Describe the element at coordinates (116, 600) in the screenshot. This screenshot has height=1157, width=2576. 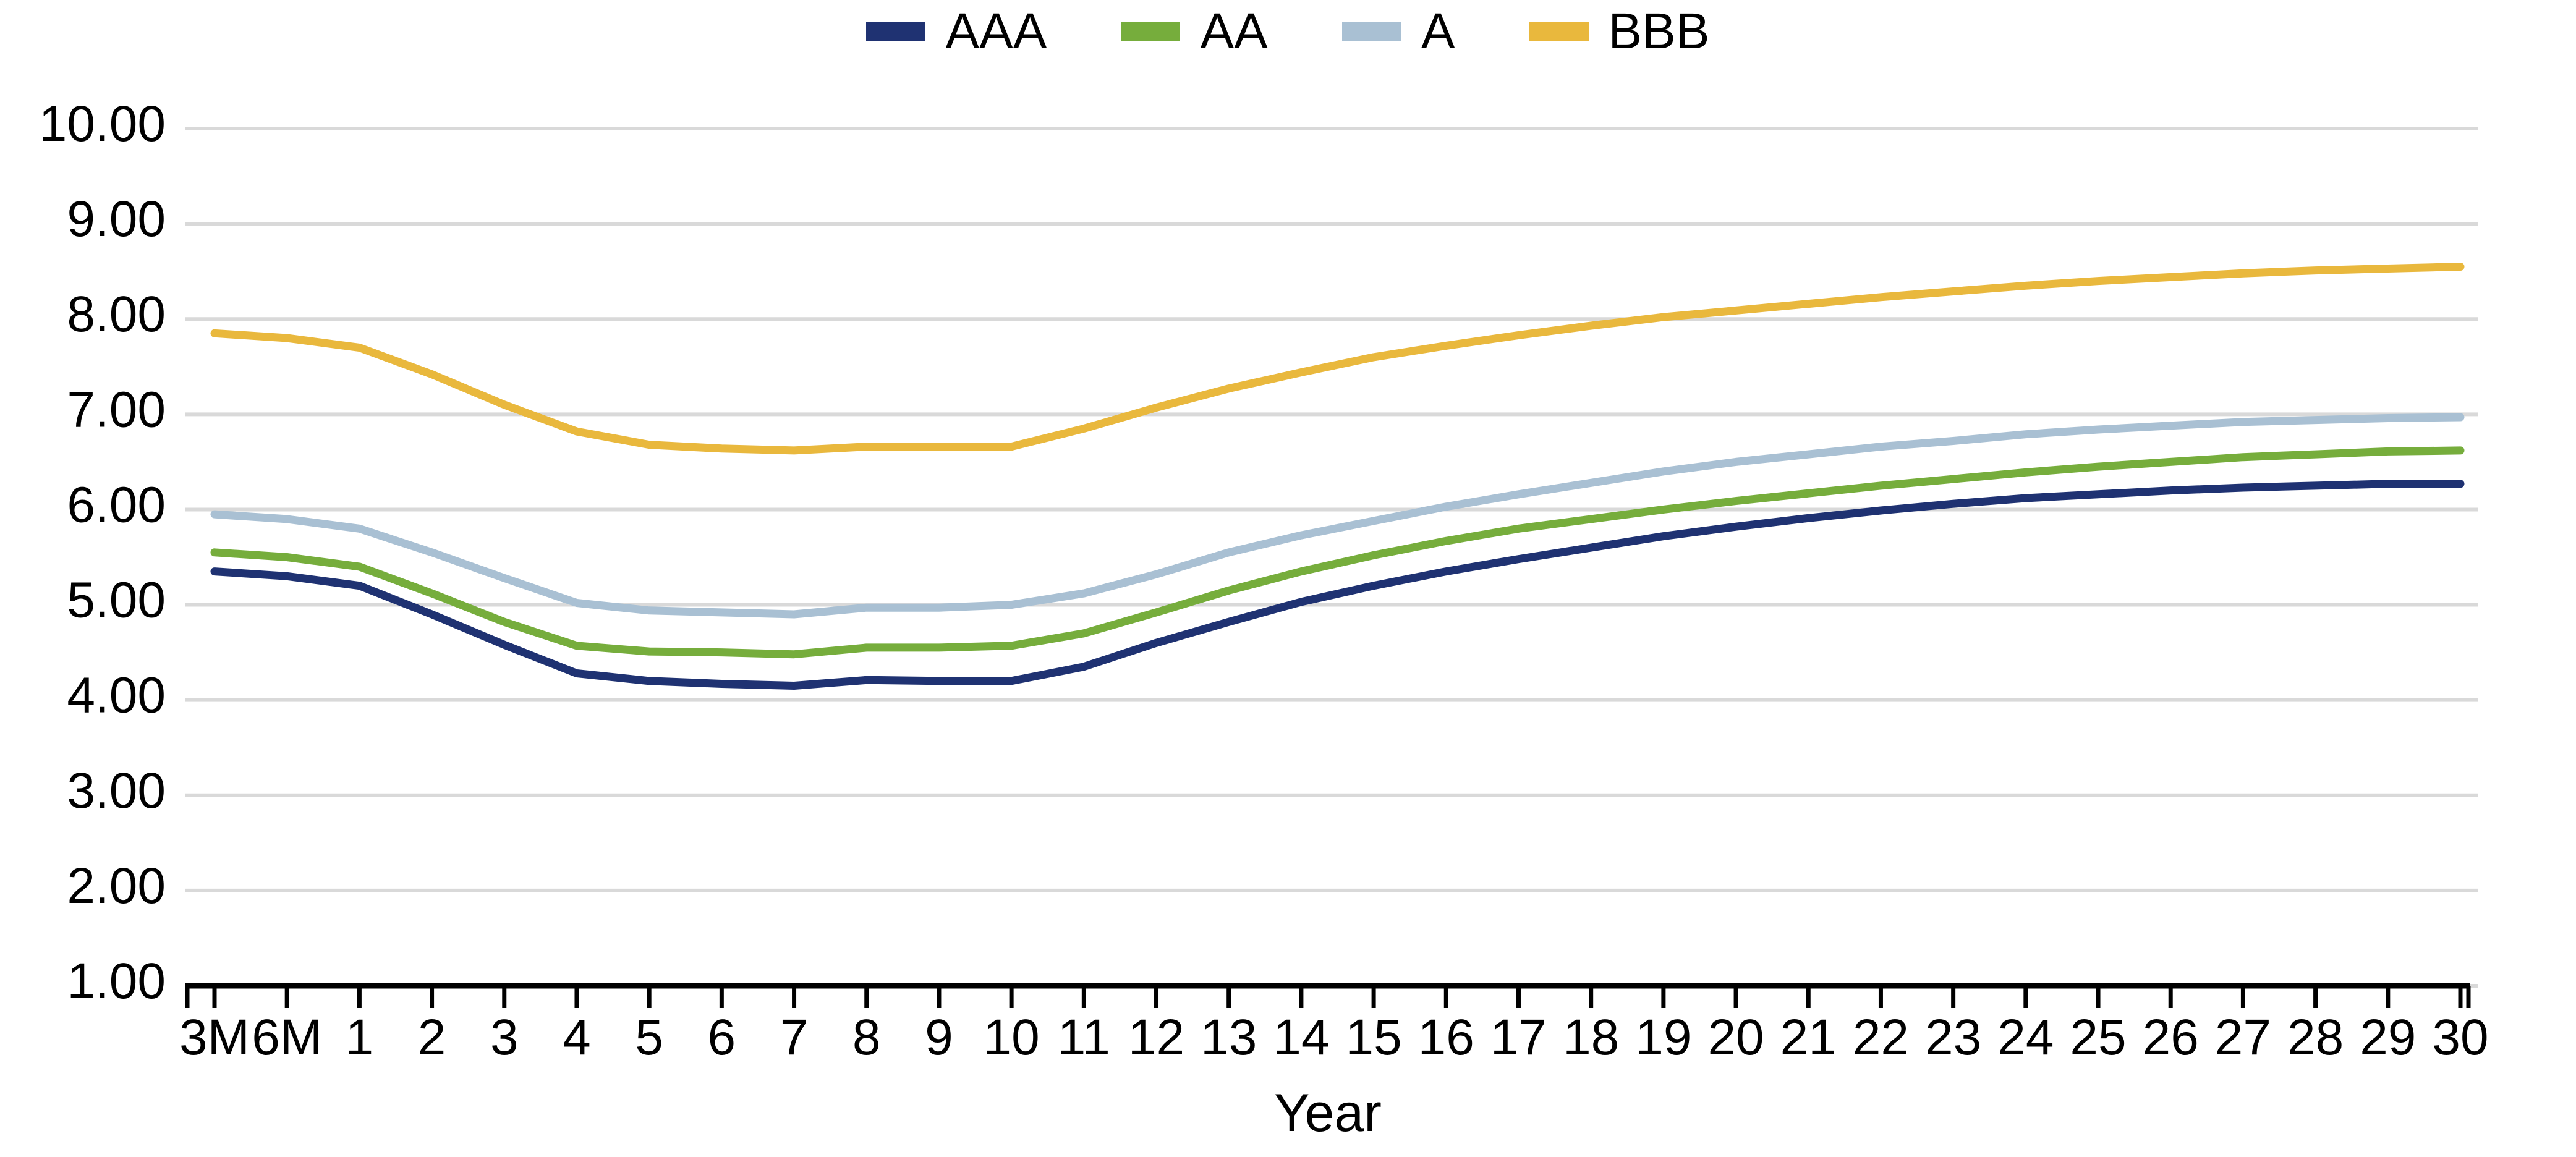
I see `y-tick-label: 5.00` at that location.